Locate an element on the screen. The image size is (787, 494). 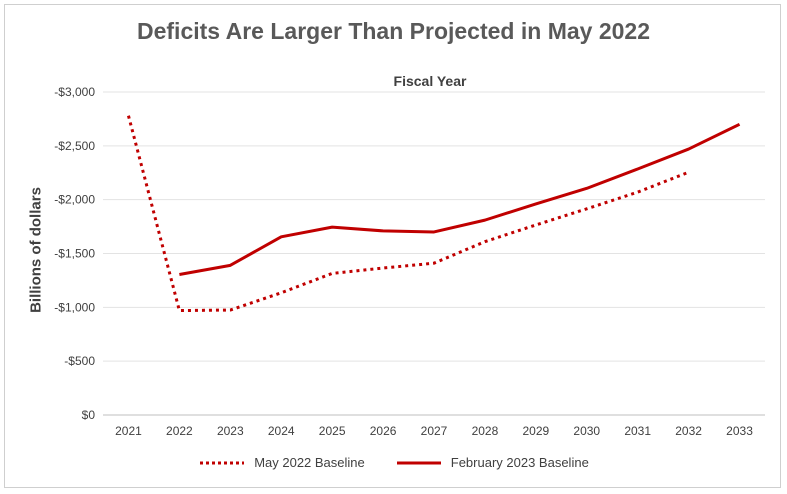
legend-swatch-dotted is located at coordinates (222, 462).